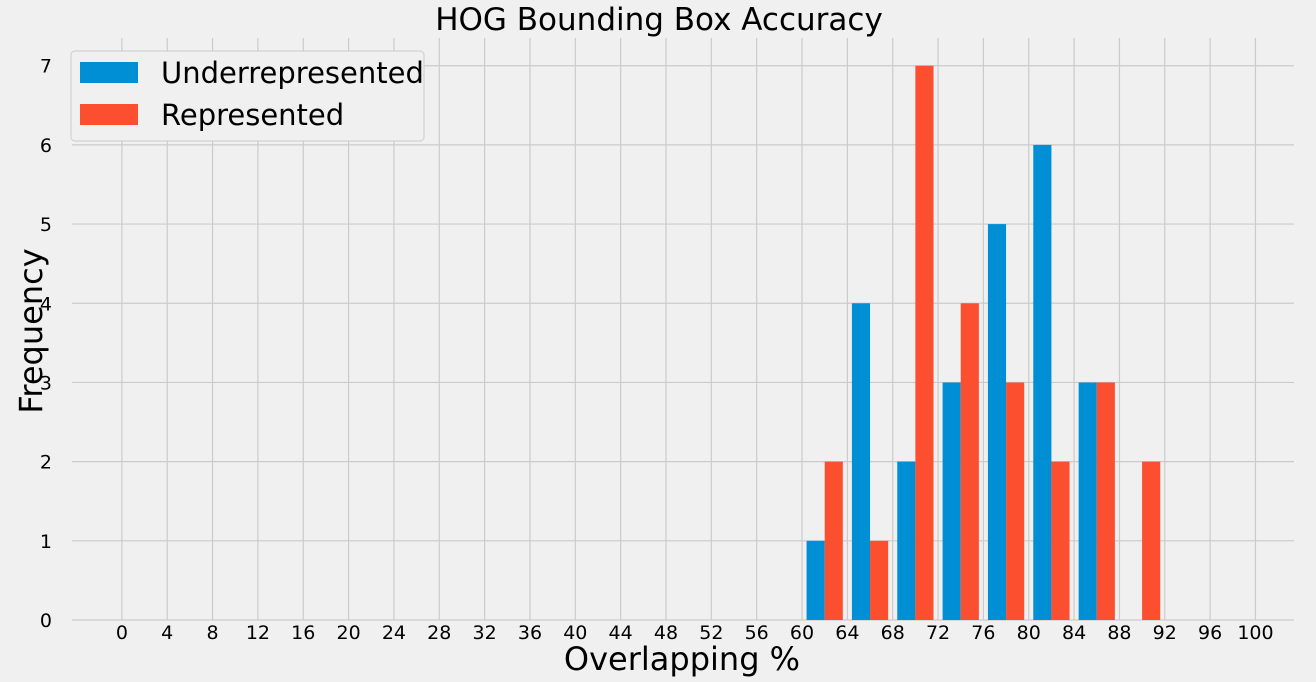  What do you see at coordinates (621, 633) in the screenshot?
I see `x-tick-label: 44` at bounding box center [621, 633].